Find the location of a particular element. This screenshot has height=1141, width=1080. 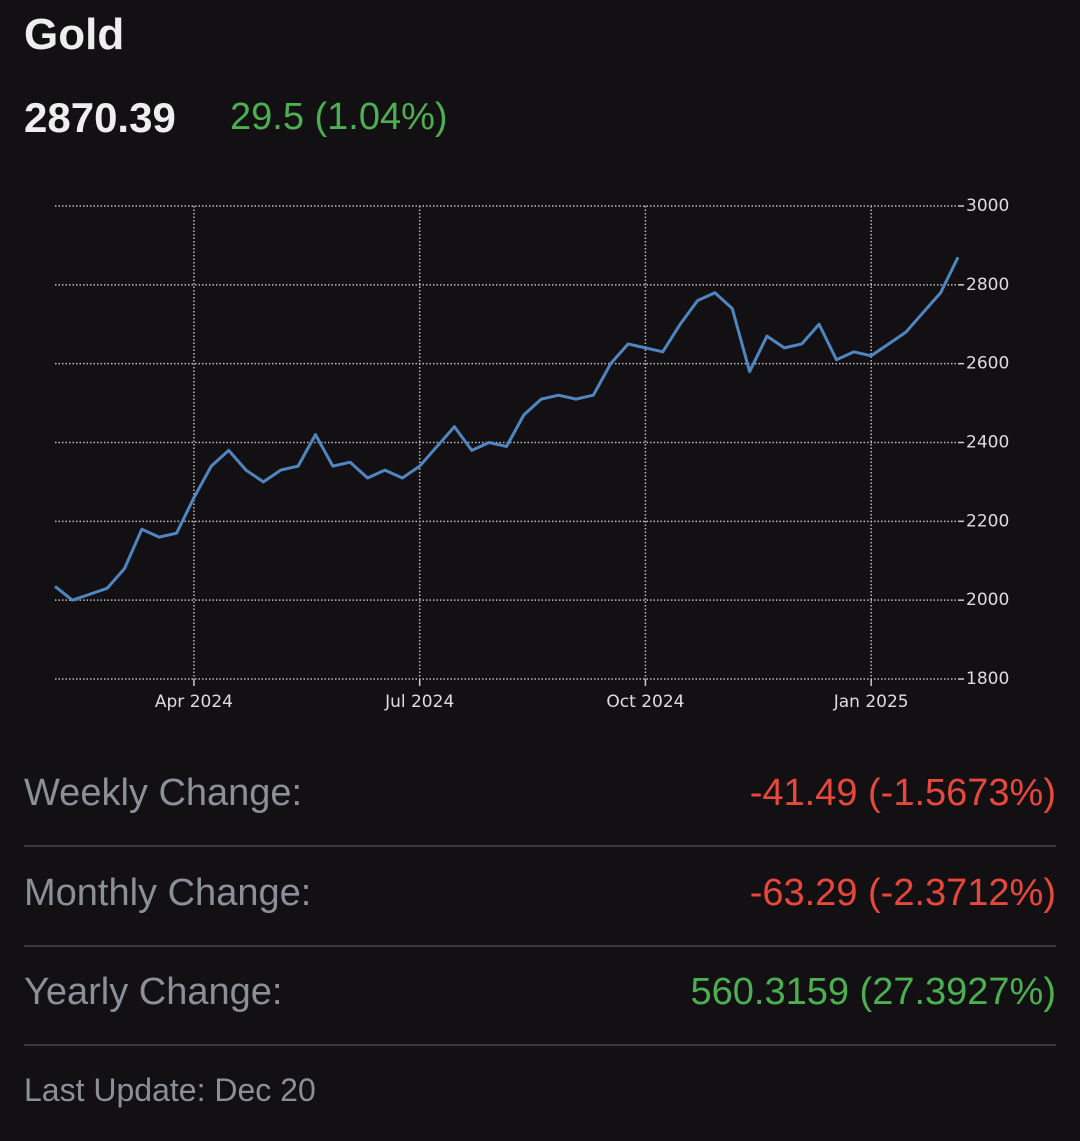

change-label: Yearly Change: is located at coordinates (153, 992).